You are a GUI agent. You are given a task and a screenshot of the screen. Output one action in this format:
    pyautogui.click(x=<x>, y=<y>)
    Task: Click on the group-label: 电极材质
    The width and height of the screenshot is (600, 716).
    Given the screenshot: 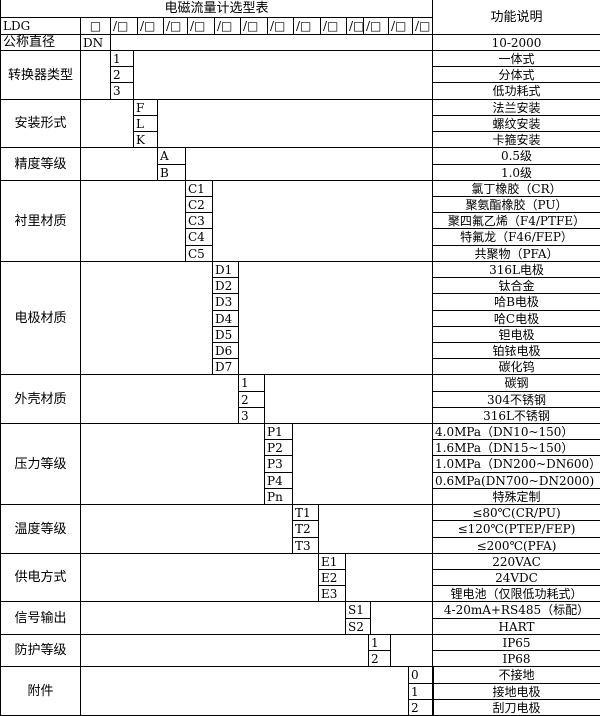 What is the action you would take?
    pyautogui.click(x=41, y=318)
    